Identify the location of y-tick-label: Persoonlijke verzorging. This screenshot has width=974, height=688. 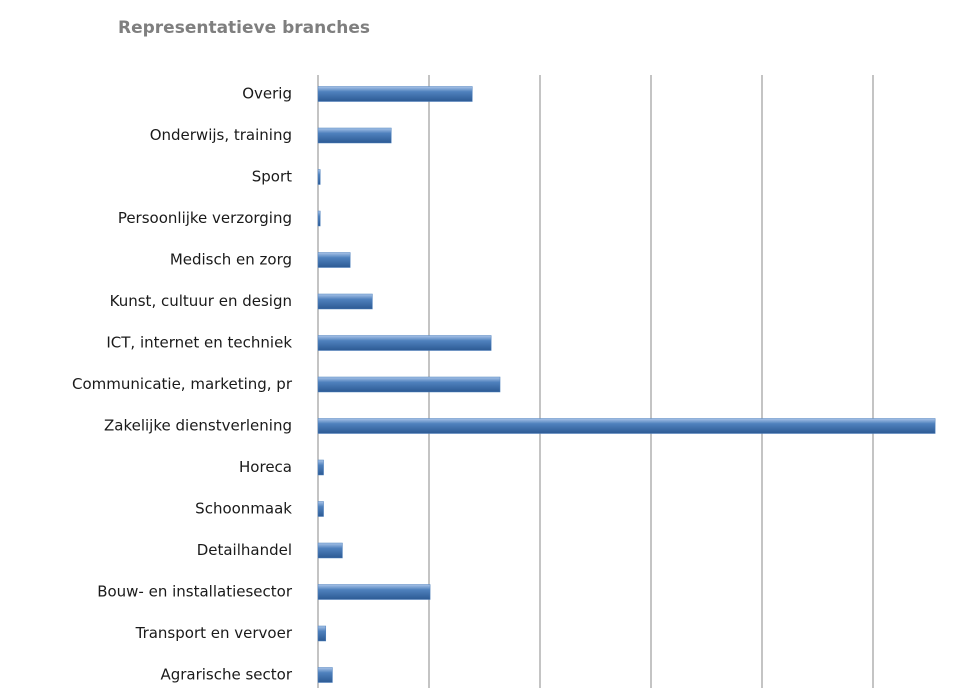
(205, 218).